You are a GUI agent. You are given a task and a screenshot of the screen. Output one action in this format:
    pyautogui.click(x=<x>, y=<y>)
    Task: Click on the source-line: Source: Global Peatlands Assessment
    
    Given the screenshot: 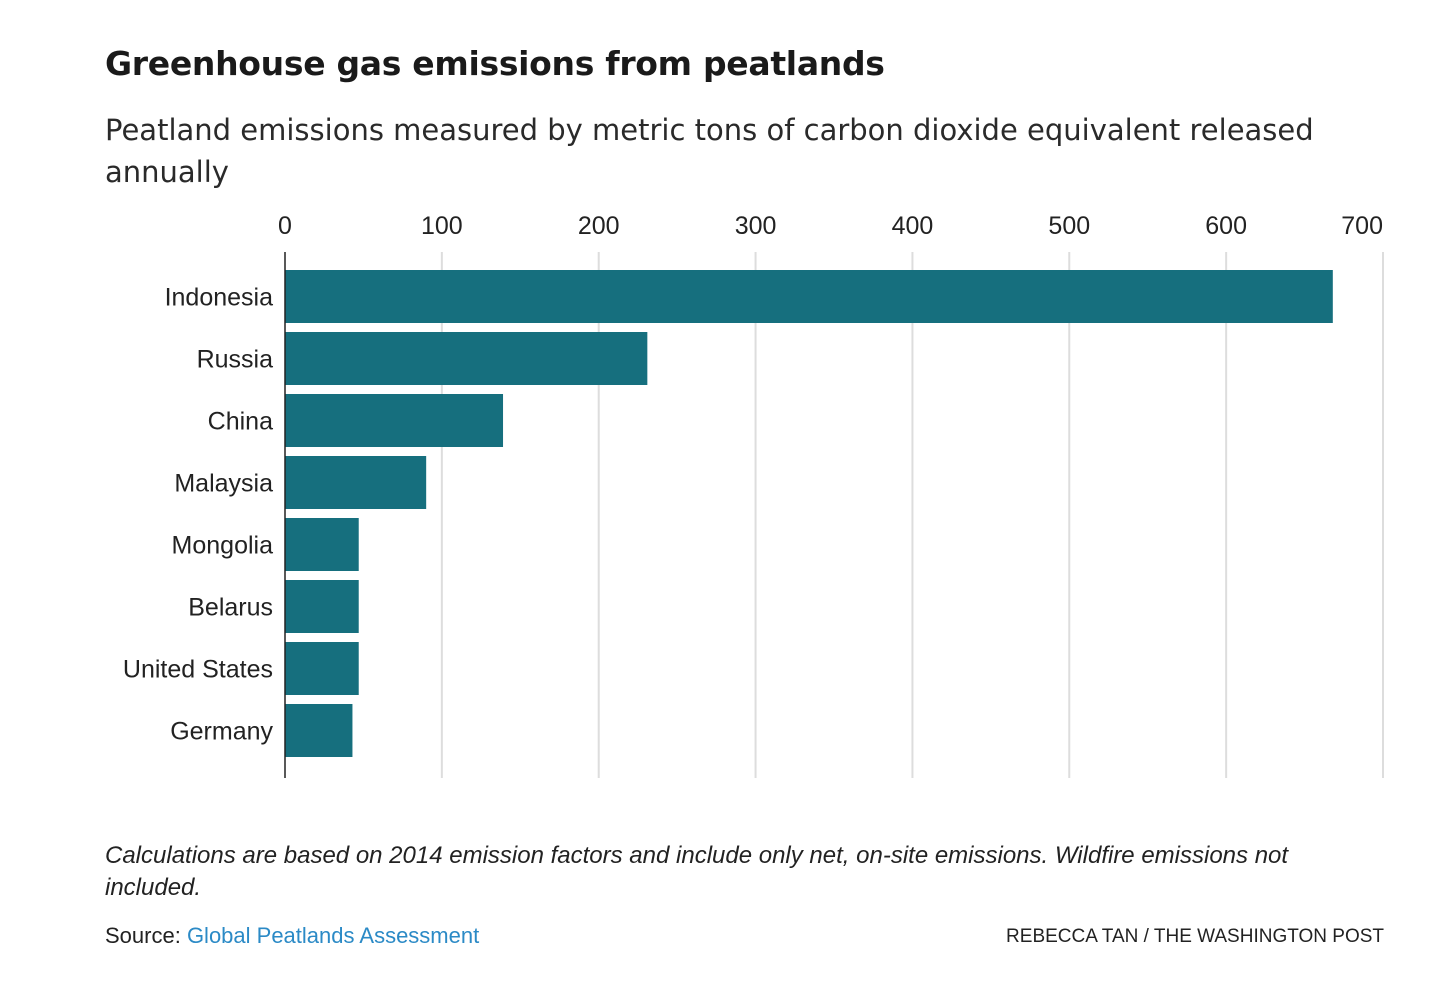 What is the action you would take?
    pyautogui.click(x=292, y=936)
    